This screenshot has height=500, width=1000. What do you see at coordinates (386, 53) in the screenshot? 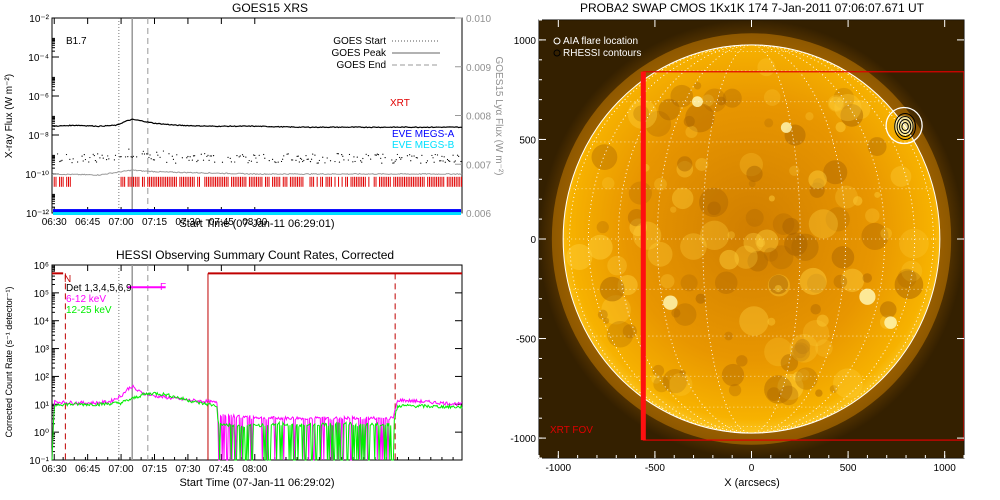
I see `goes-legend: GOES Start GOES Peak GOES End` at bounding box center [386, 53].